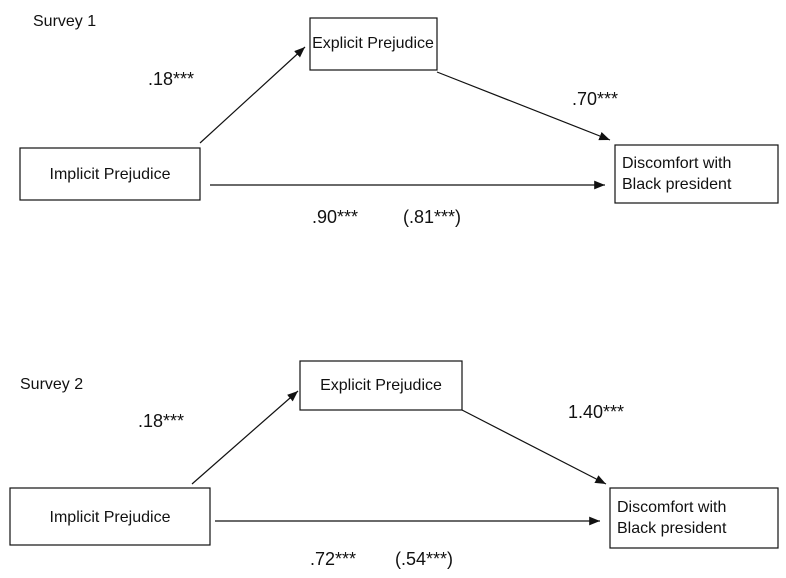 The image size is (786, 578). Describe the element at coordinates (333, 559) in the screenshot. I see `path-direct: .72***` at that location.